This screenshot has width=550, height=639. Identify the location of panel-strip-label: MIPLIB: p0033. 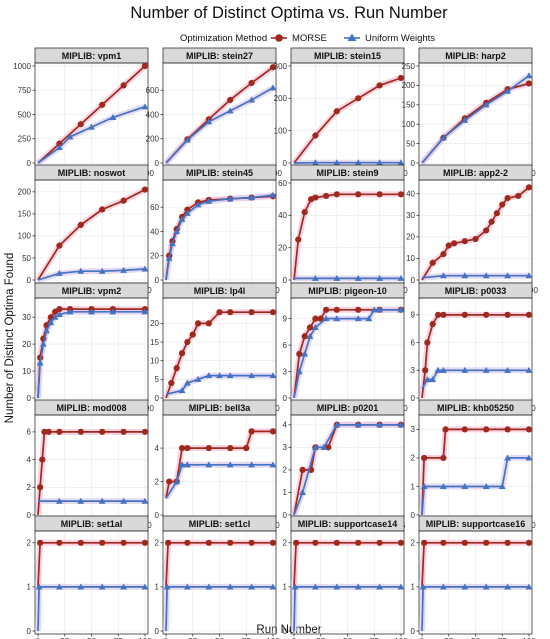
(476, 291).